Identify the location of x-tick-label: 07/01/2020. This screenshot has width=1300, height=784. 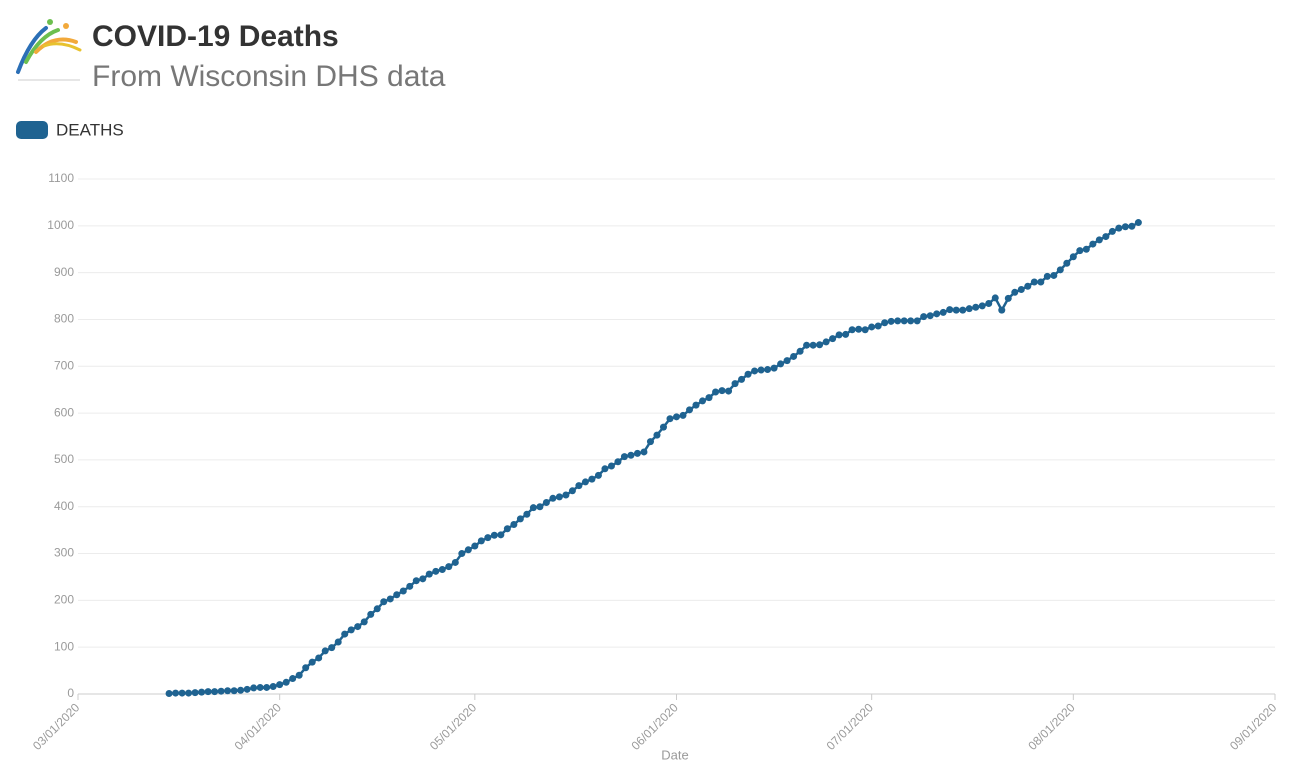
(850, 726).